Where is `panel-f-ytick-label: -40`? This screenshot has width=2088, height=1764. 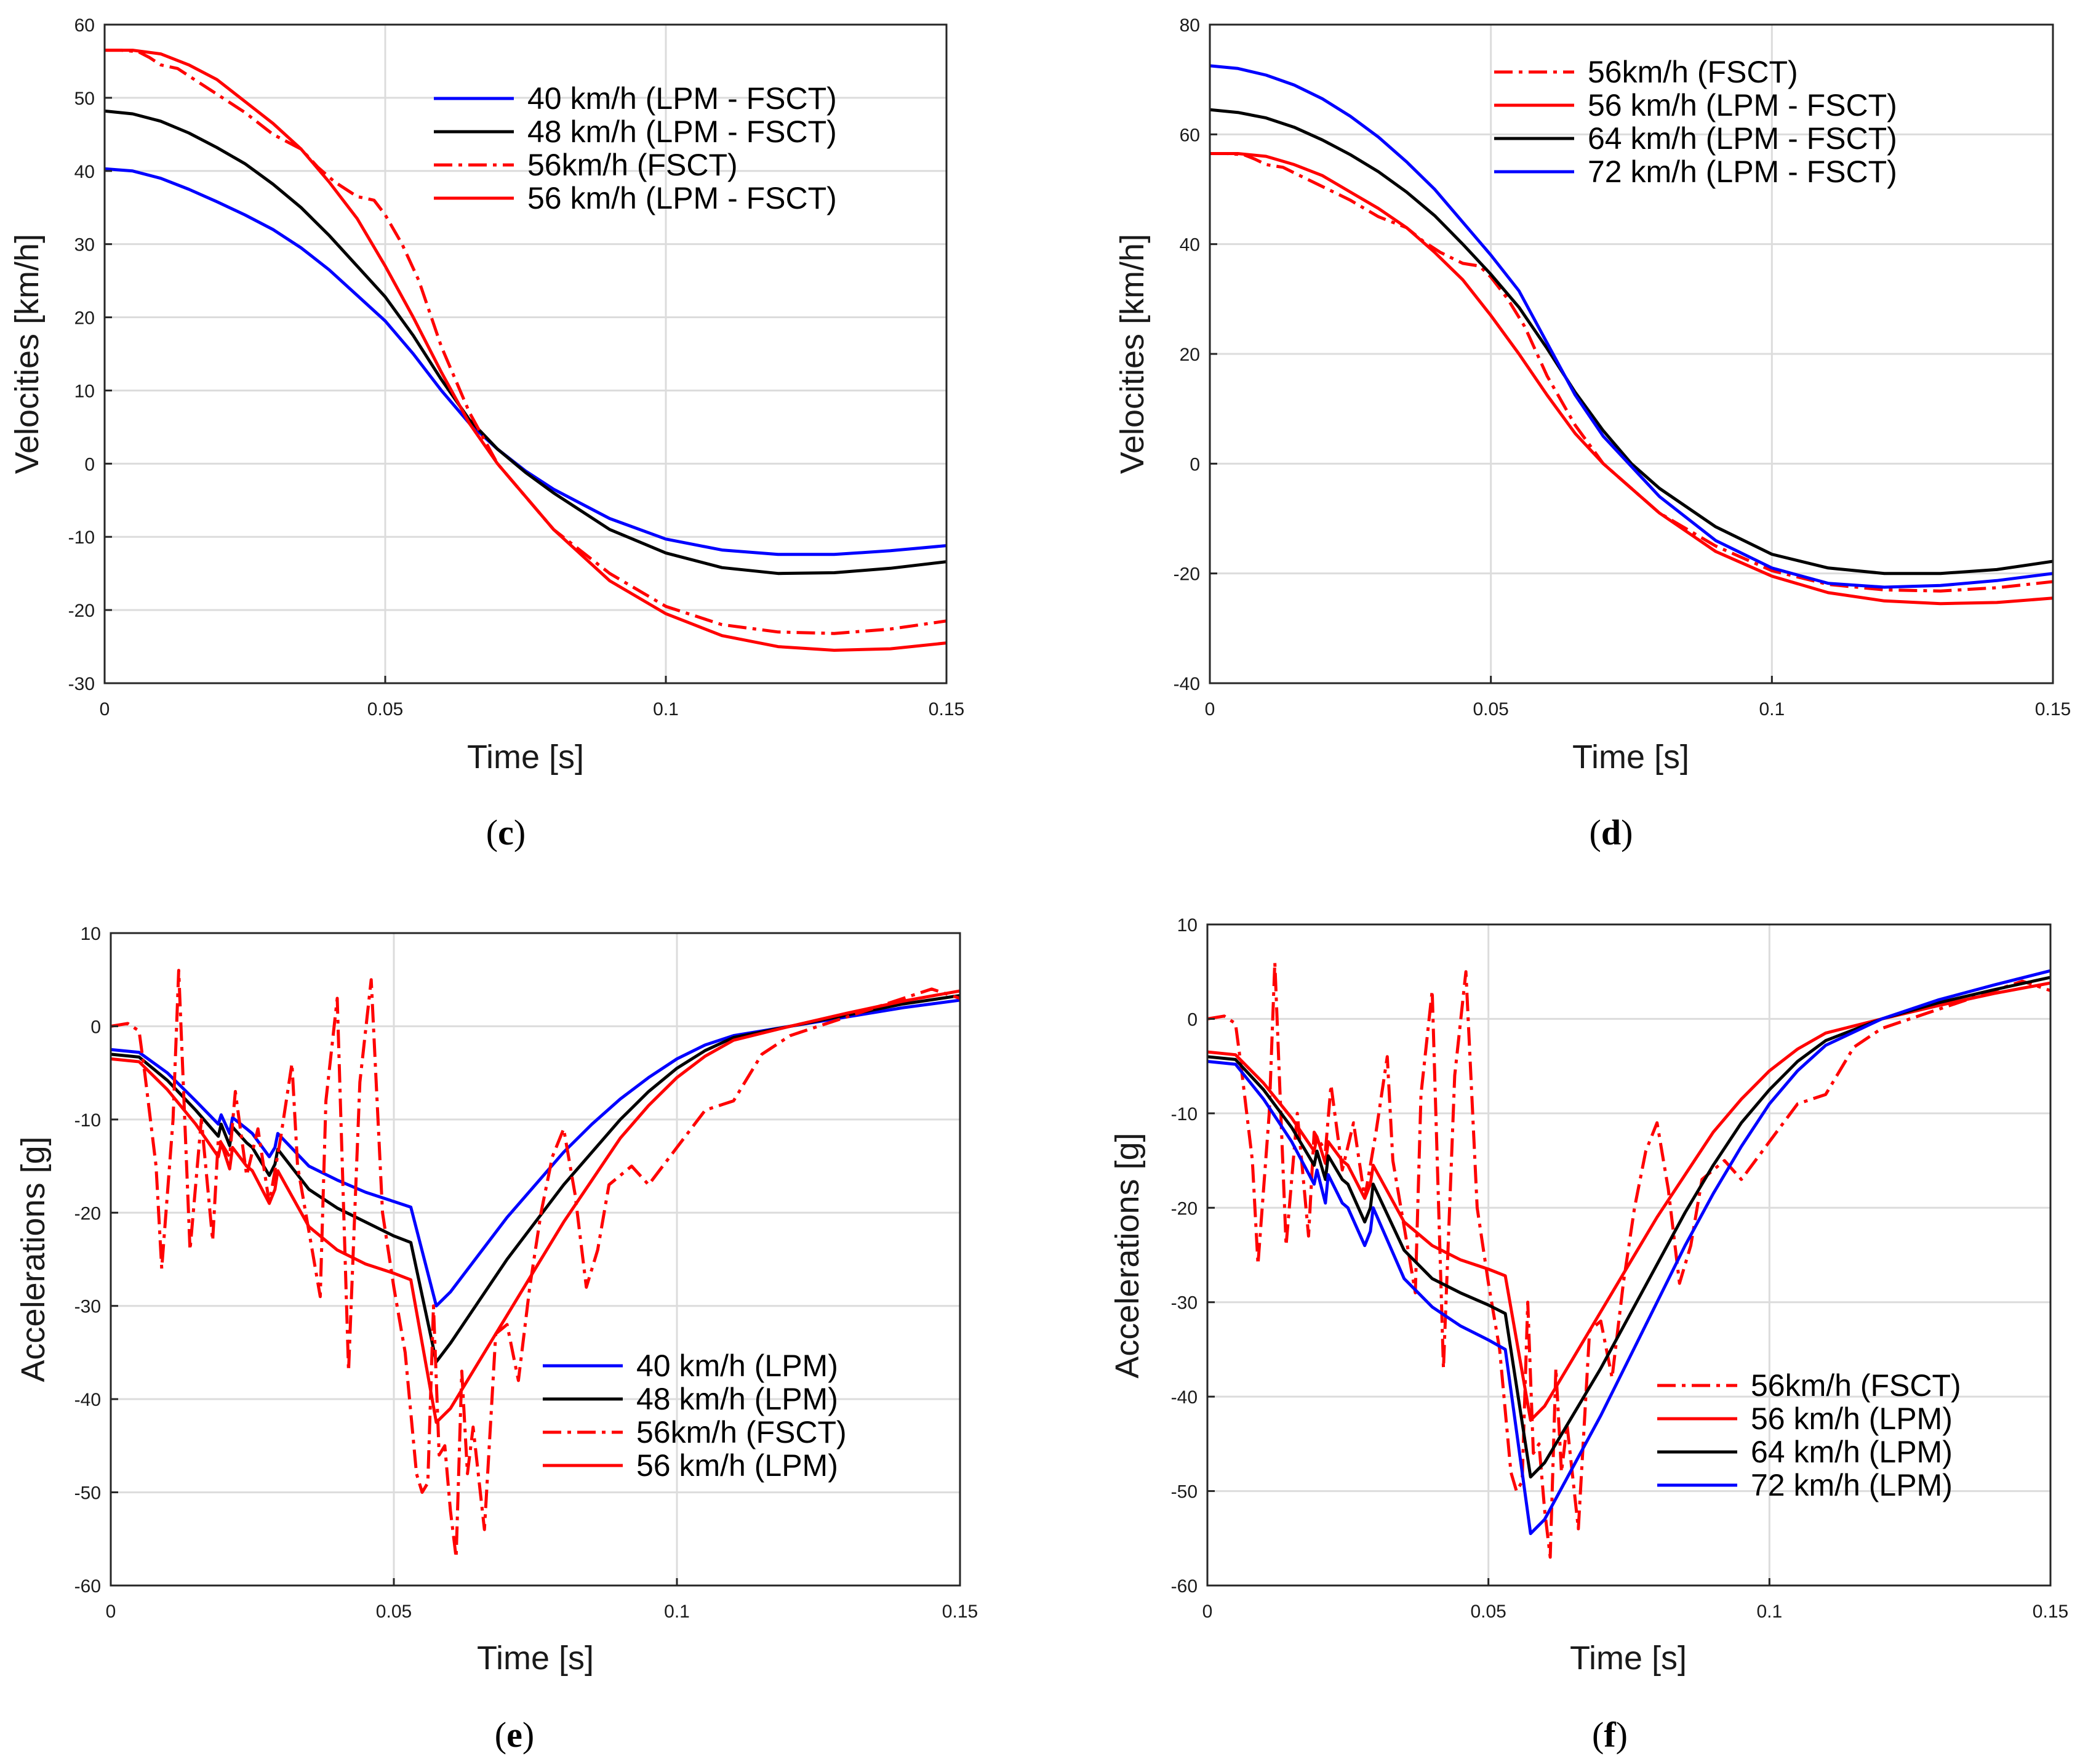 panel-f-ytick-label: -40 is located at coordinates (1184, 1397).